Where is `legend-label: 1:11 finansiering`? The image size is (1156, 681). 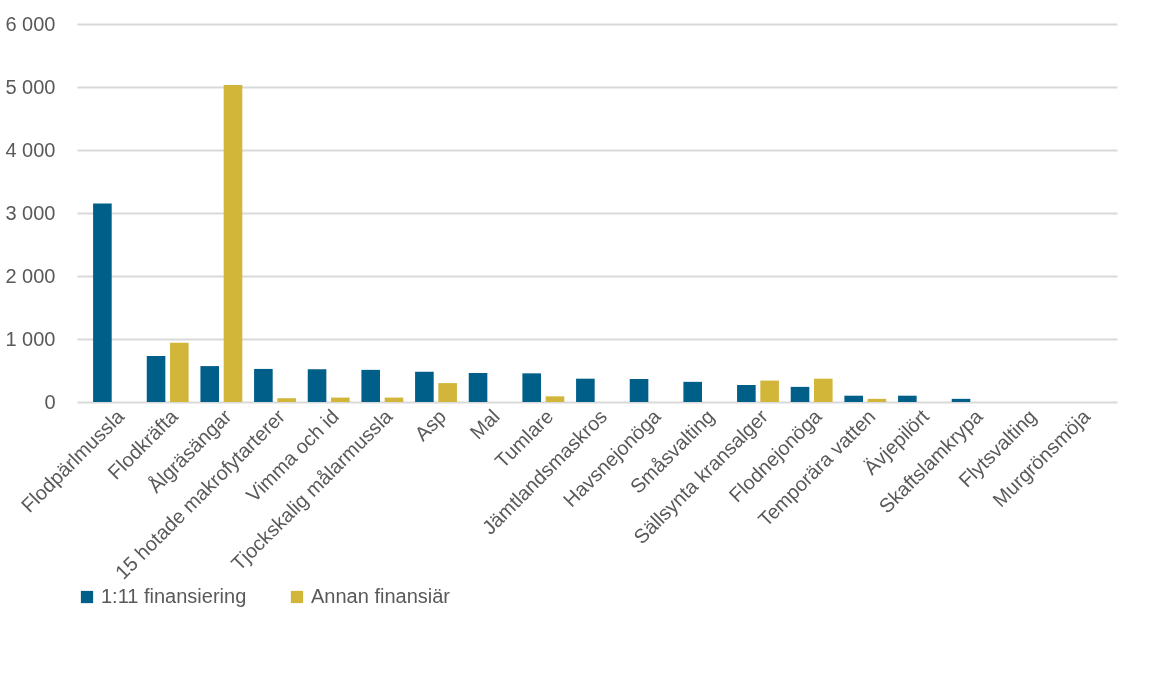
legend-label: 1:11 finansiering is located at coordinates (174, 596).